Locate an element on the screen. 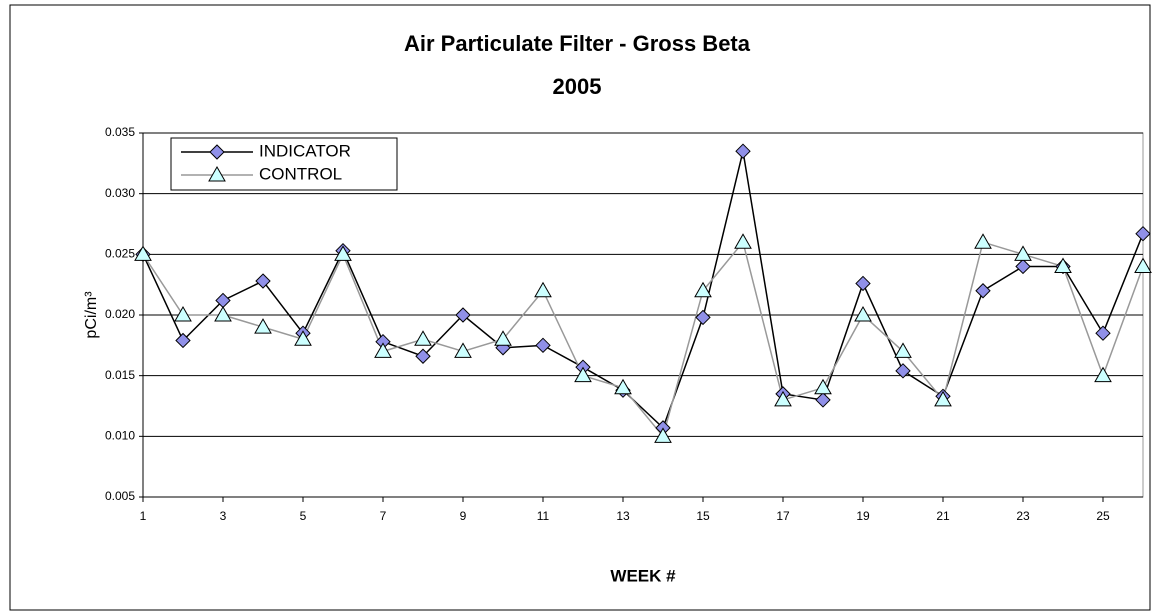  x-tick-label: 19 is located at coordinates (863, 516).